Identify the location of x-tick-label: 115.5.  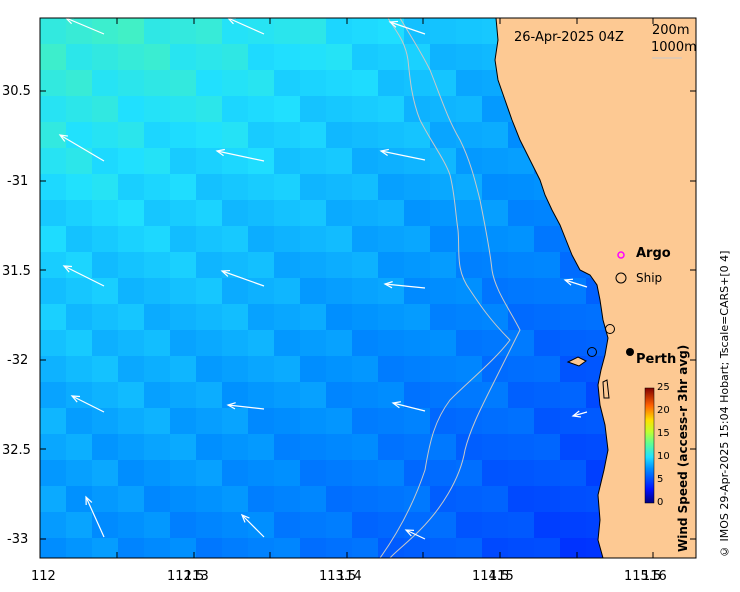
(643, 576).